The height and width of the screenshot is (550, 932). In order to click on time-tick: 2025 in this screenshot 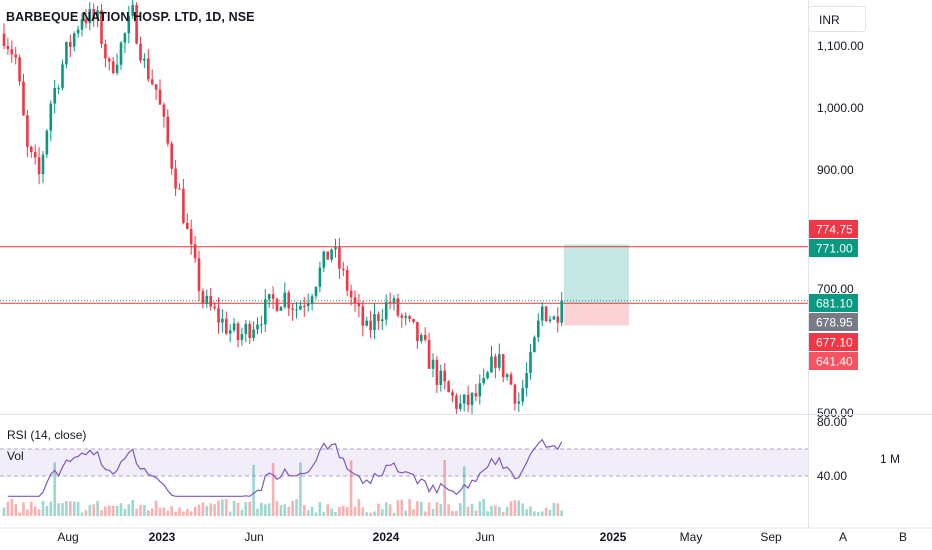, I will do `click(613, 537)`.